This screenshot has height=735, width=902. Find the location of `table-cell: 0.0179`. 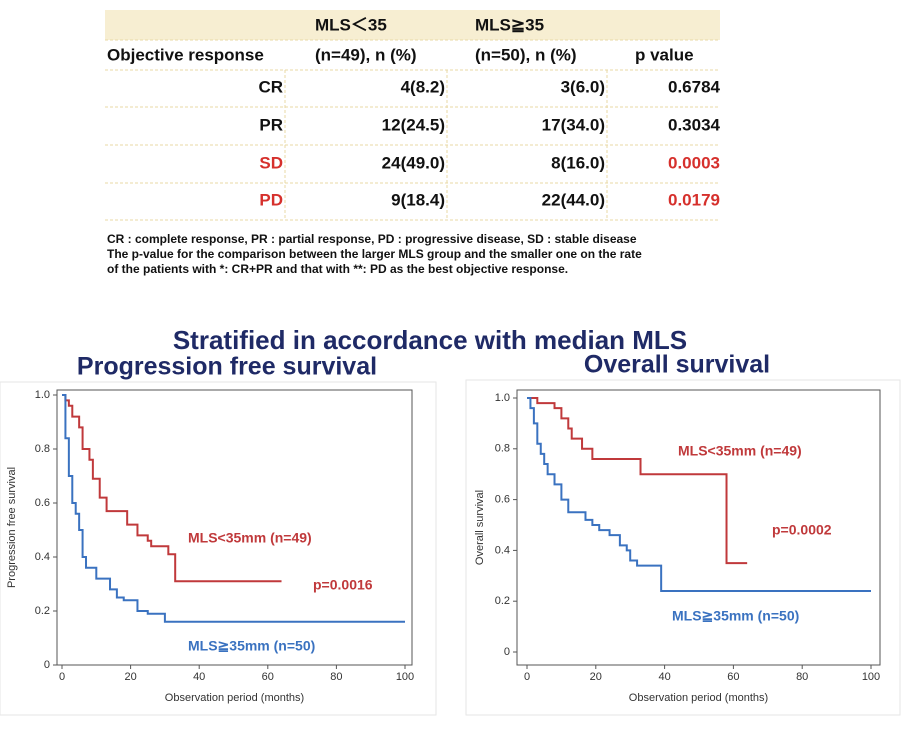

table-cell: 0.0179 is located at coordinates (694, 199).